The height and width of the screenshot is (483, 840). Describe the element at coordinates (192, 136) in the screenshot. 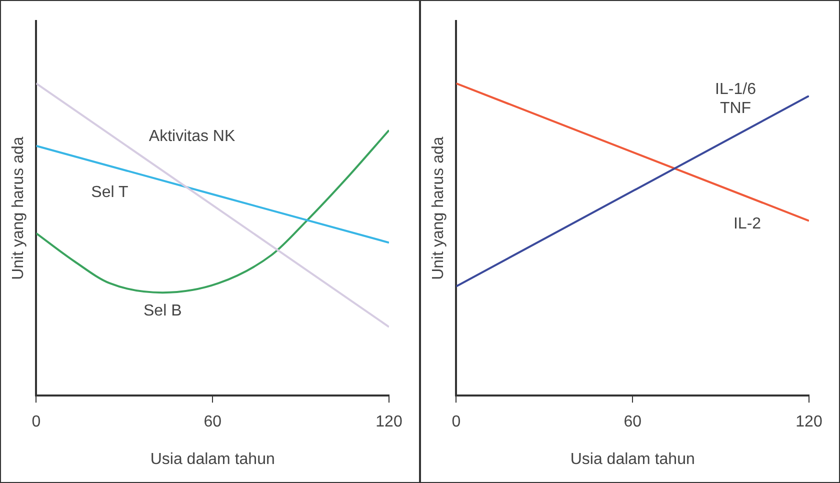

I see `series-label: Aktivitas NK` at that location.